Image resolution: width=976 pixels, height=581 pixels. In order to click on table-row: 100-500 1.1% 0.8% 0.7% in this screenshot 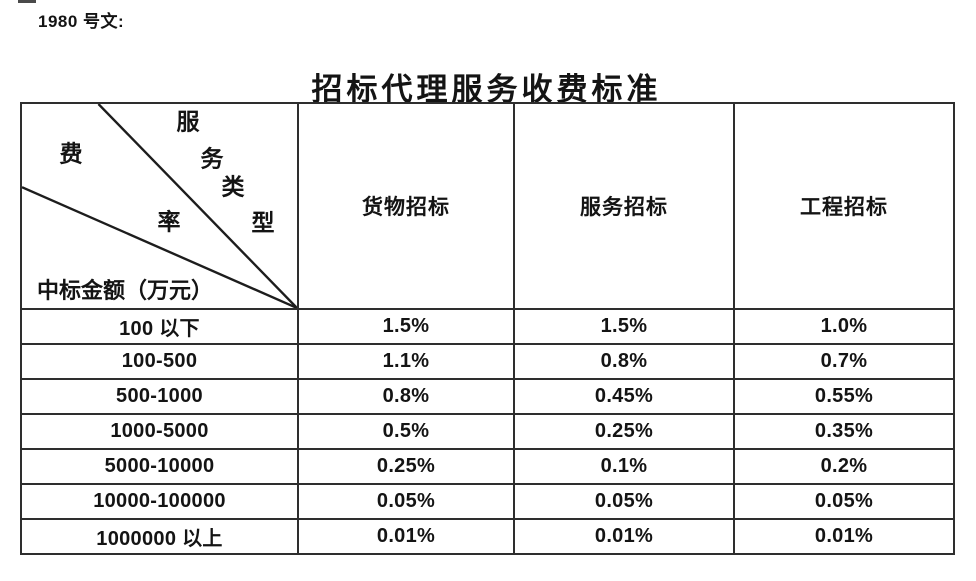, I will do `click(487, 361)`.